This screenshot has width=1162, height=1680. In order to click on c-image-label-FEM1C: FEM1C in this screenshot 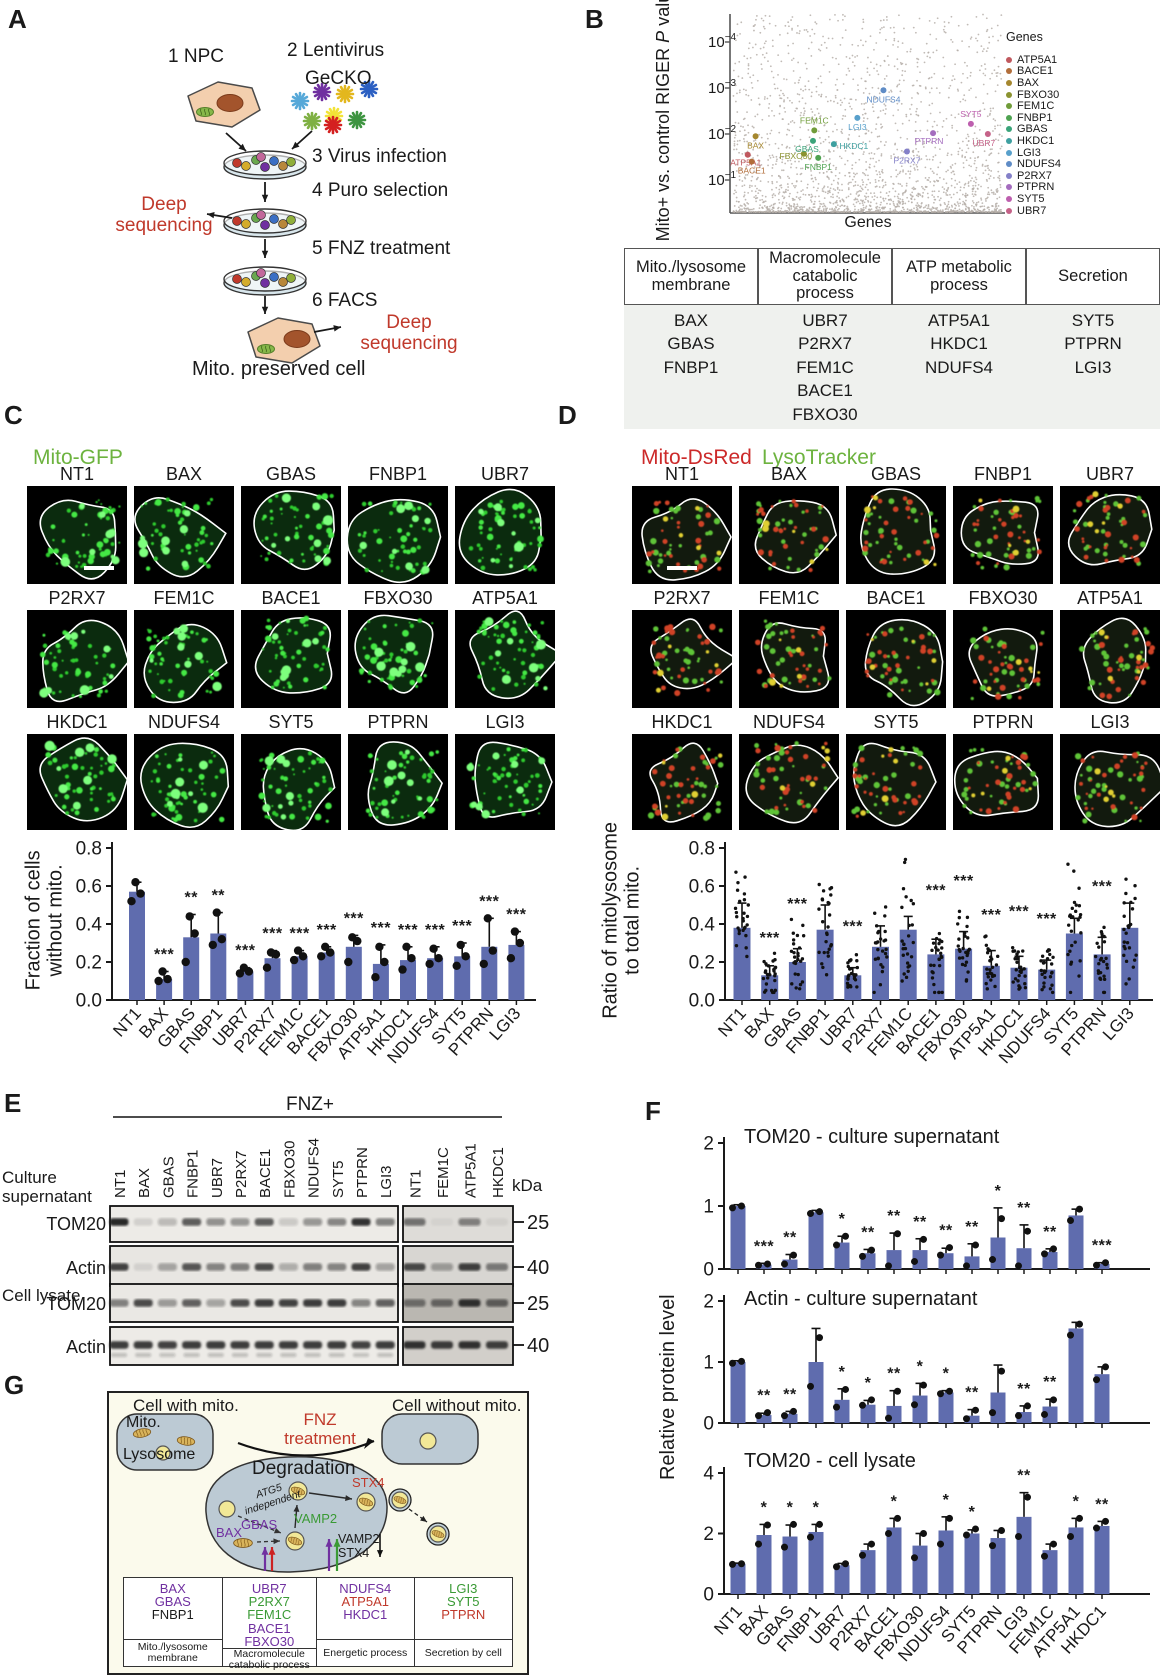, I will do `click(184, 598)`.